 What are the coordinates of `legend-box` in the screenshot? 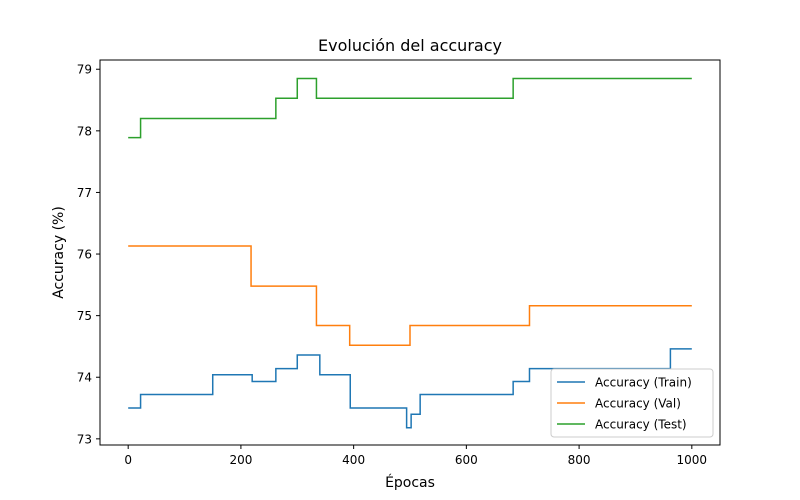 It's located at (632, 403).